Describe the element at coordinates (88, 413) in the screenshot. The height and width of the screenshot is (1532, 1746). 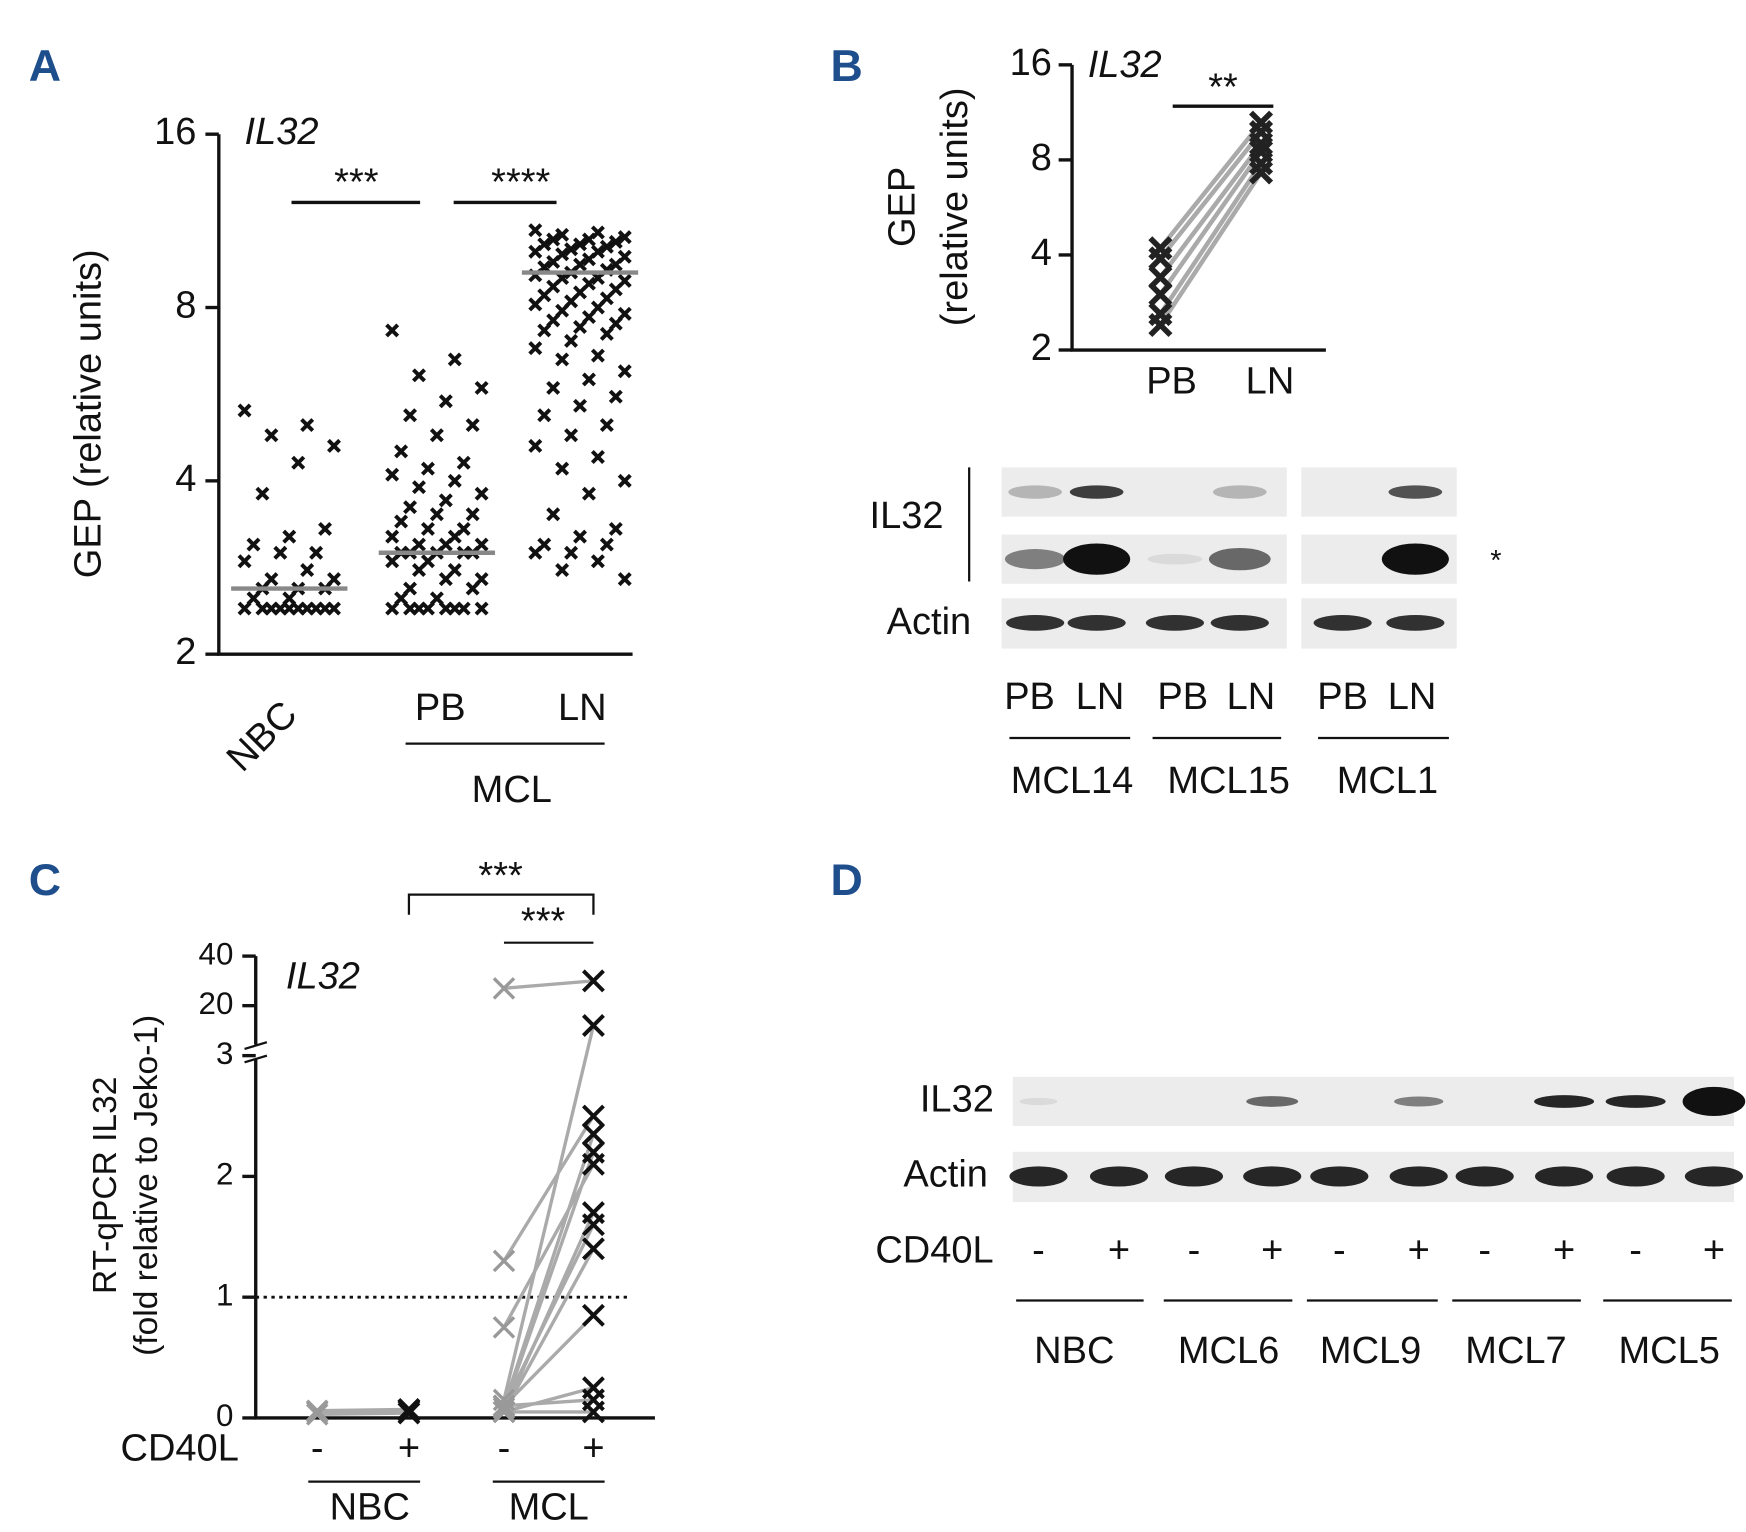
I see `axis-title: GEP (relative units)` at that location.